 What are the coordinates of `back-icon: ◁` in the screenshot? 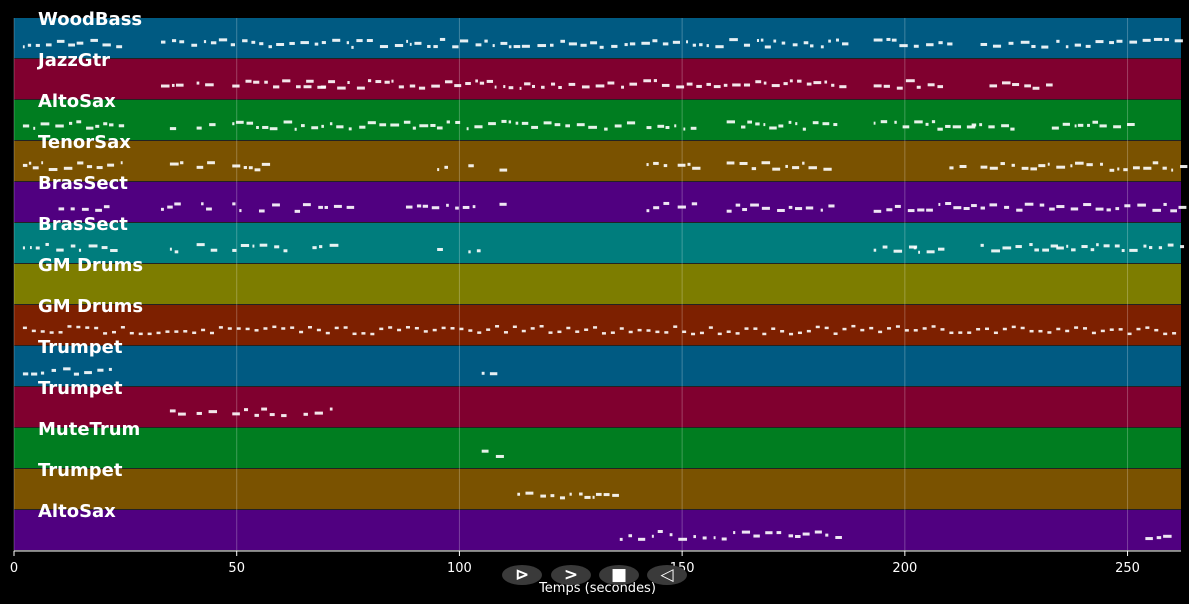 It's located at (667, 574).